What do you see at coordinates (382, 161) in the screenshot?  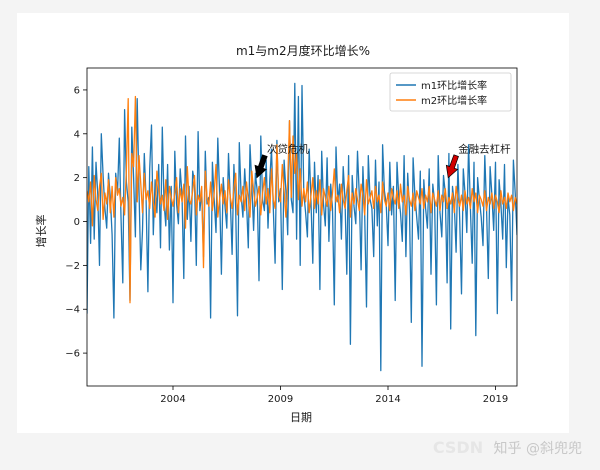 I see `annotations: 次贷危机 金融去杠杆` at bounding box center [382, 161].